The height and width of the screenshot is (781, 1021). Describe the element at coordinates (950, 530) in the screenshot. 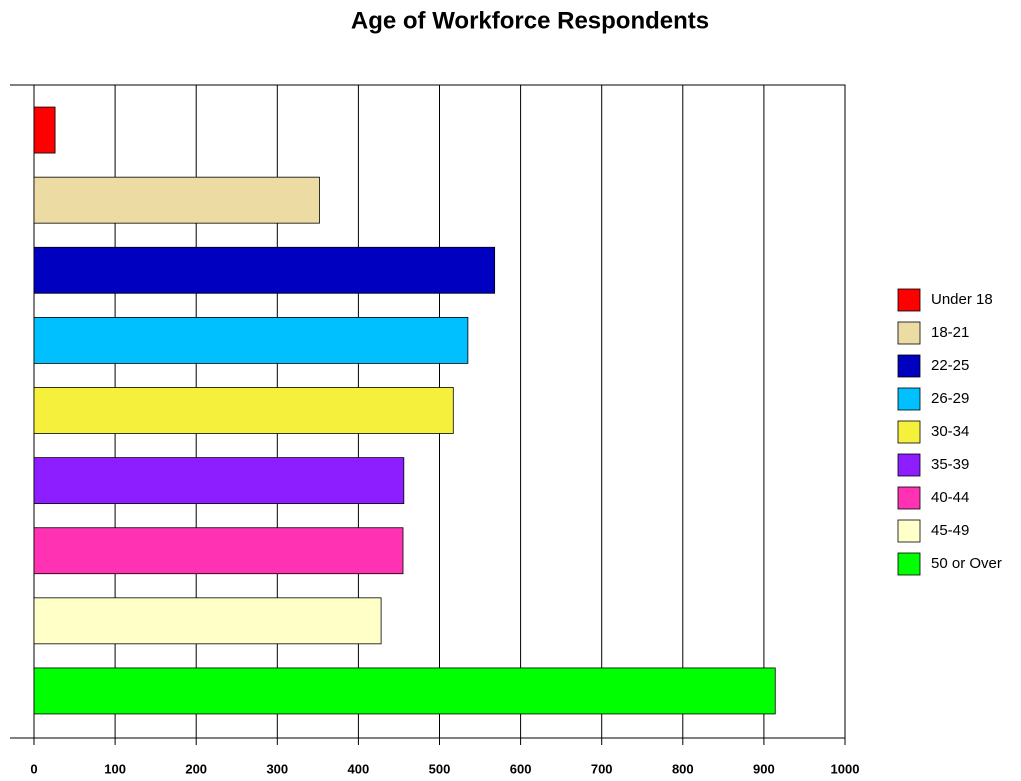

I see `legend-label: 45-49` at that location.